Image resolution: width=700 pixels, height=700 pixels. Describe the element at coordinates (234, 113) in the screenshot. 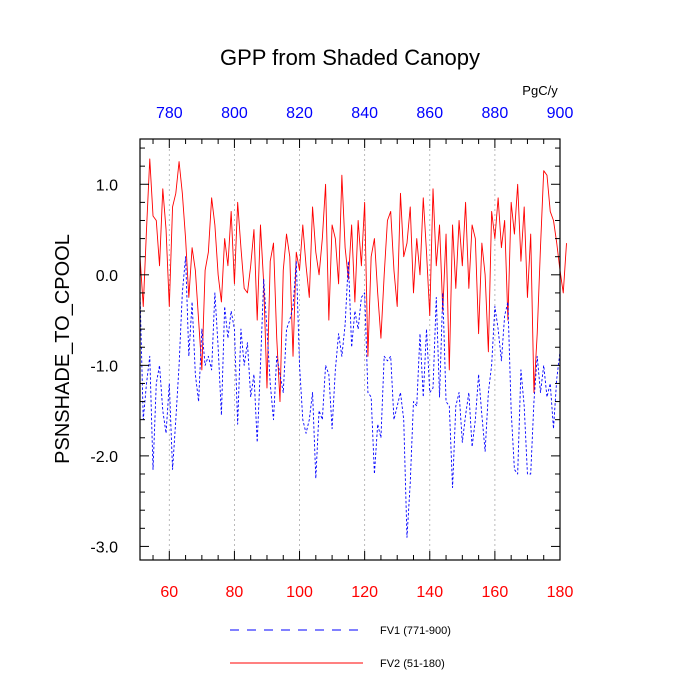

I see `top-tick-label: 800` at that location.